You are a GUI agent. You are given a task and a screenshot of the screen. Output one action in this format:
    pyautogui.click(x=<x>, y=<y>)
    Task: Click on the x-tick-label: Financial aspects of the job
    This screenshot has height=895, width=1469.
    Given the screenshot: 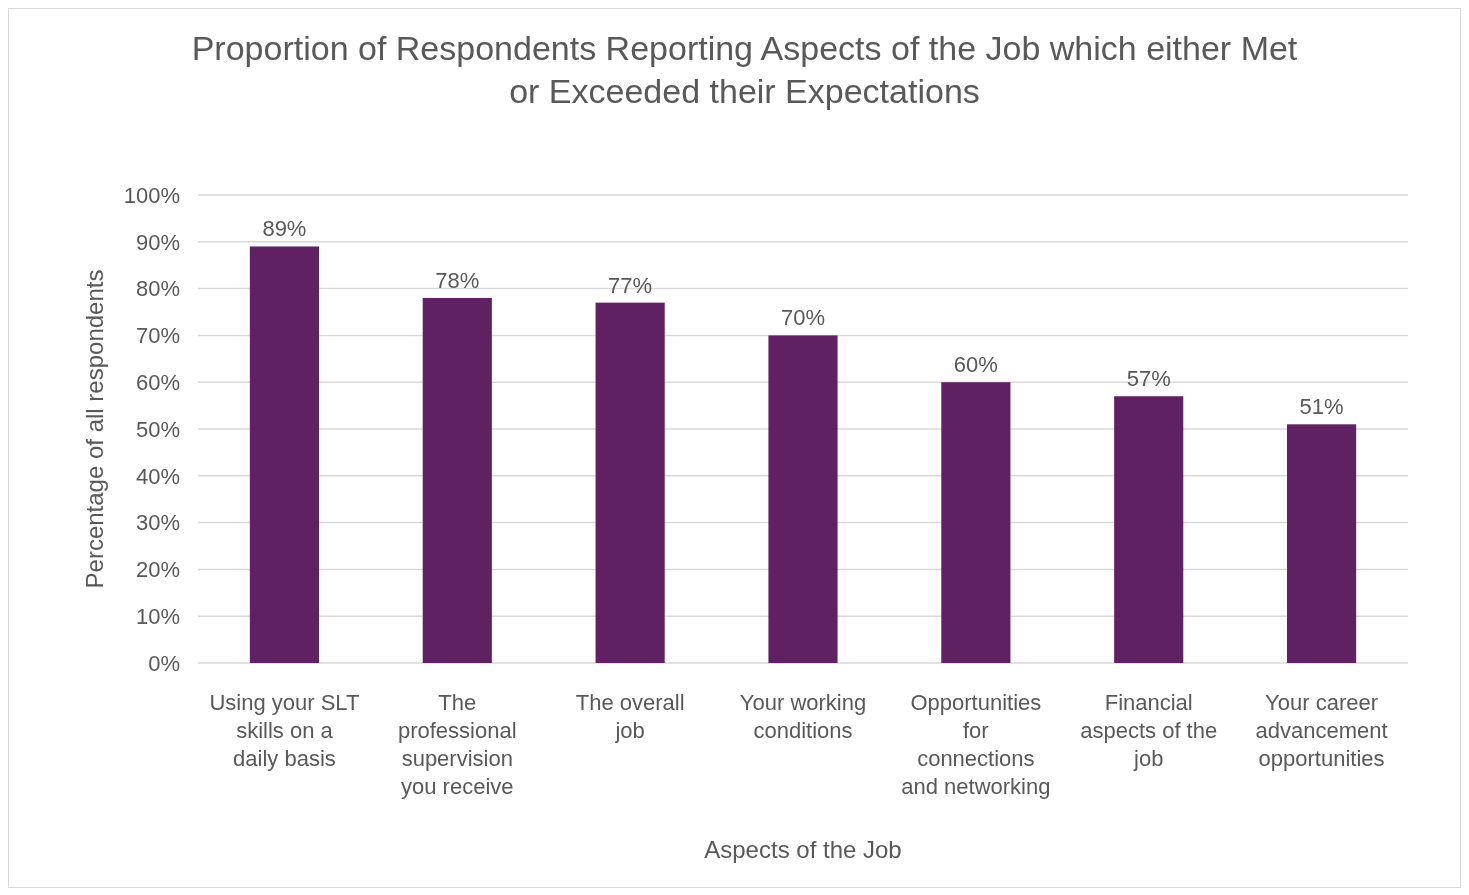 What is the action you would take?
    pyautogui.click(x=1149, y=730)
    